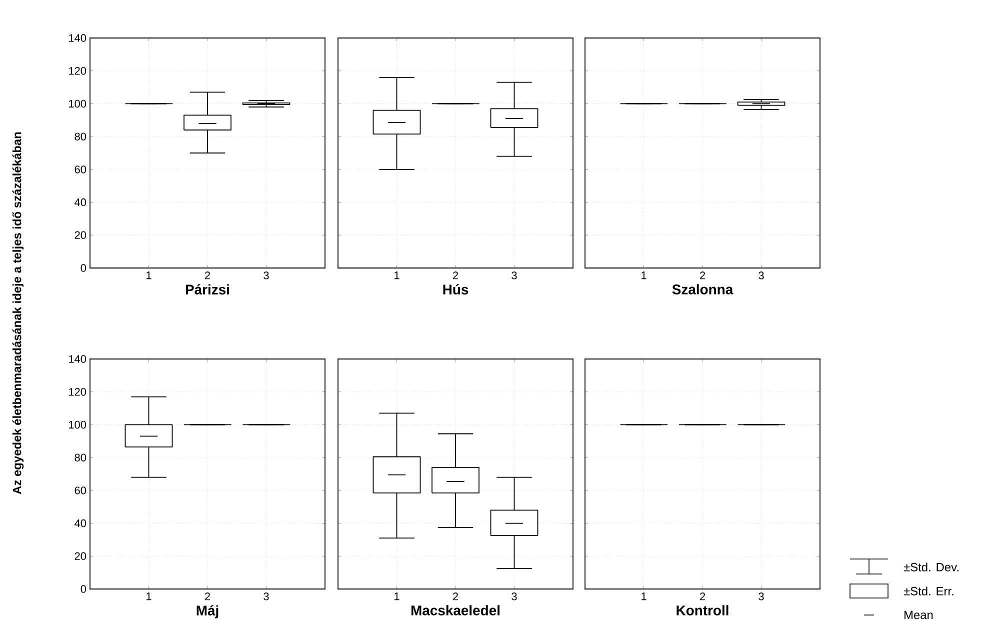 This screenshot has width=1000, height=642. Describe the element at coordinates (702, 610) in the screenshot. I see `x-axis-title: Kontroll` at that location.